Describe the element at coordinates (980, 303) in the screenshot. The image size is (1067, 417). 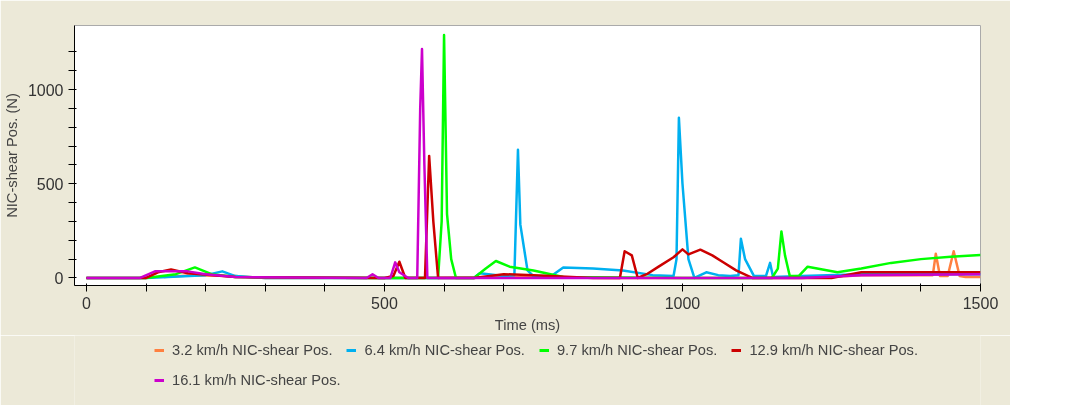
I see `x-tick-label: 1500` at that location.